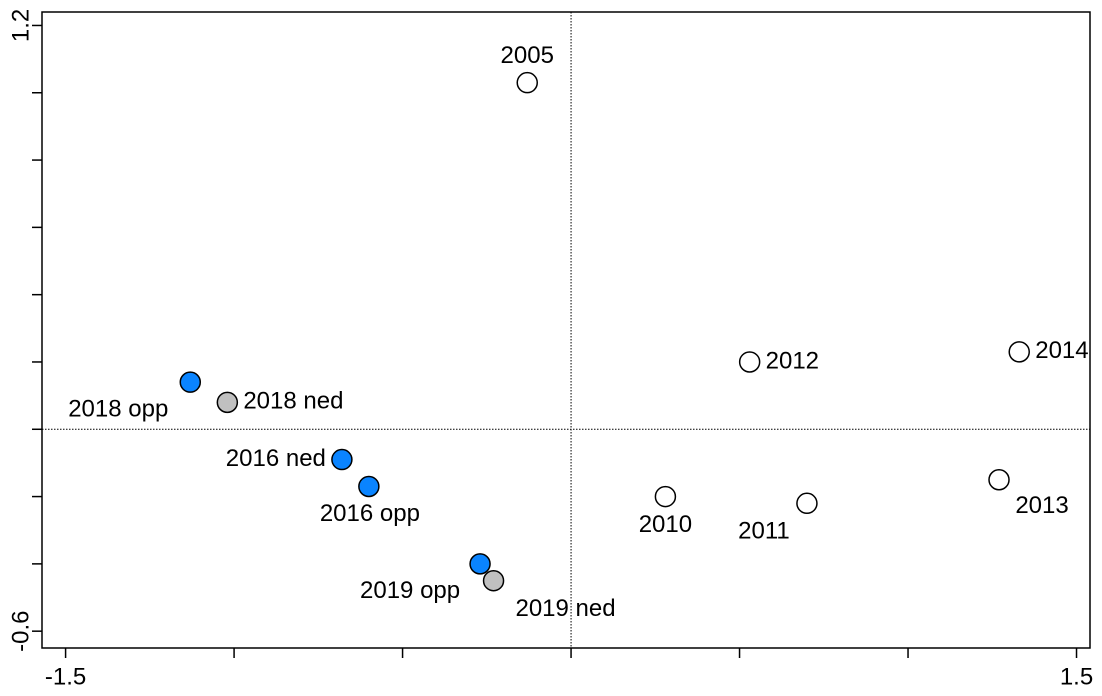  I want to click on point-label: 2012, so click(792, 360).